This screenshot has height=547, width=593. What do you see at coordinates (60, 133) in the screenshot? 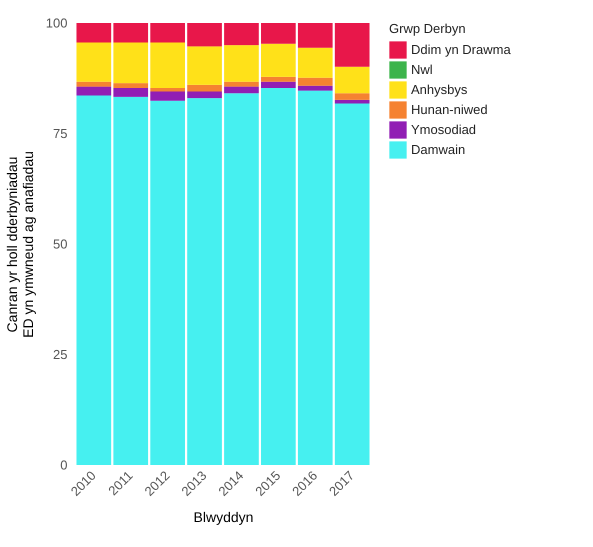
I see `y-tick-label: 75` at bounding box center [60, 133].